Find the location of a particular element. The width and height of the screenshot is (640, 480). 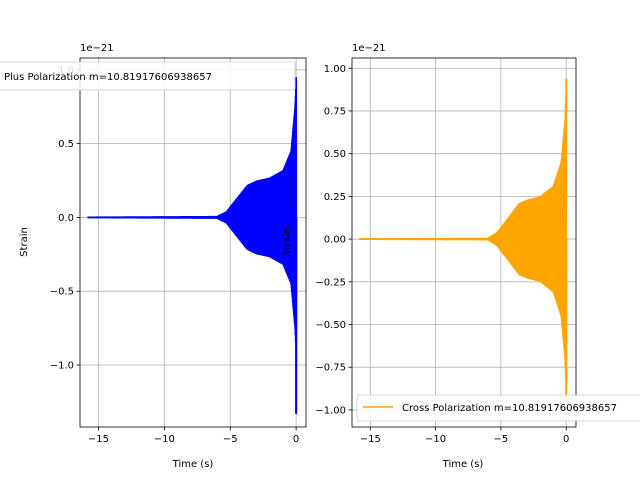

y-tick-label: 1.00 is located at coordinates (335, 69).